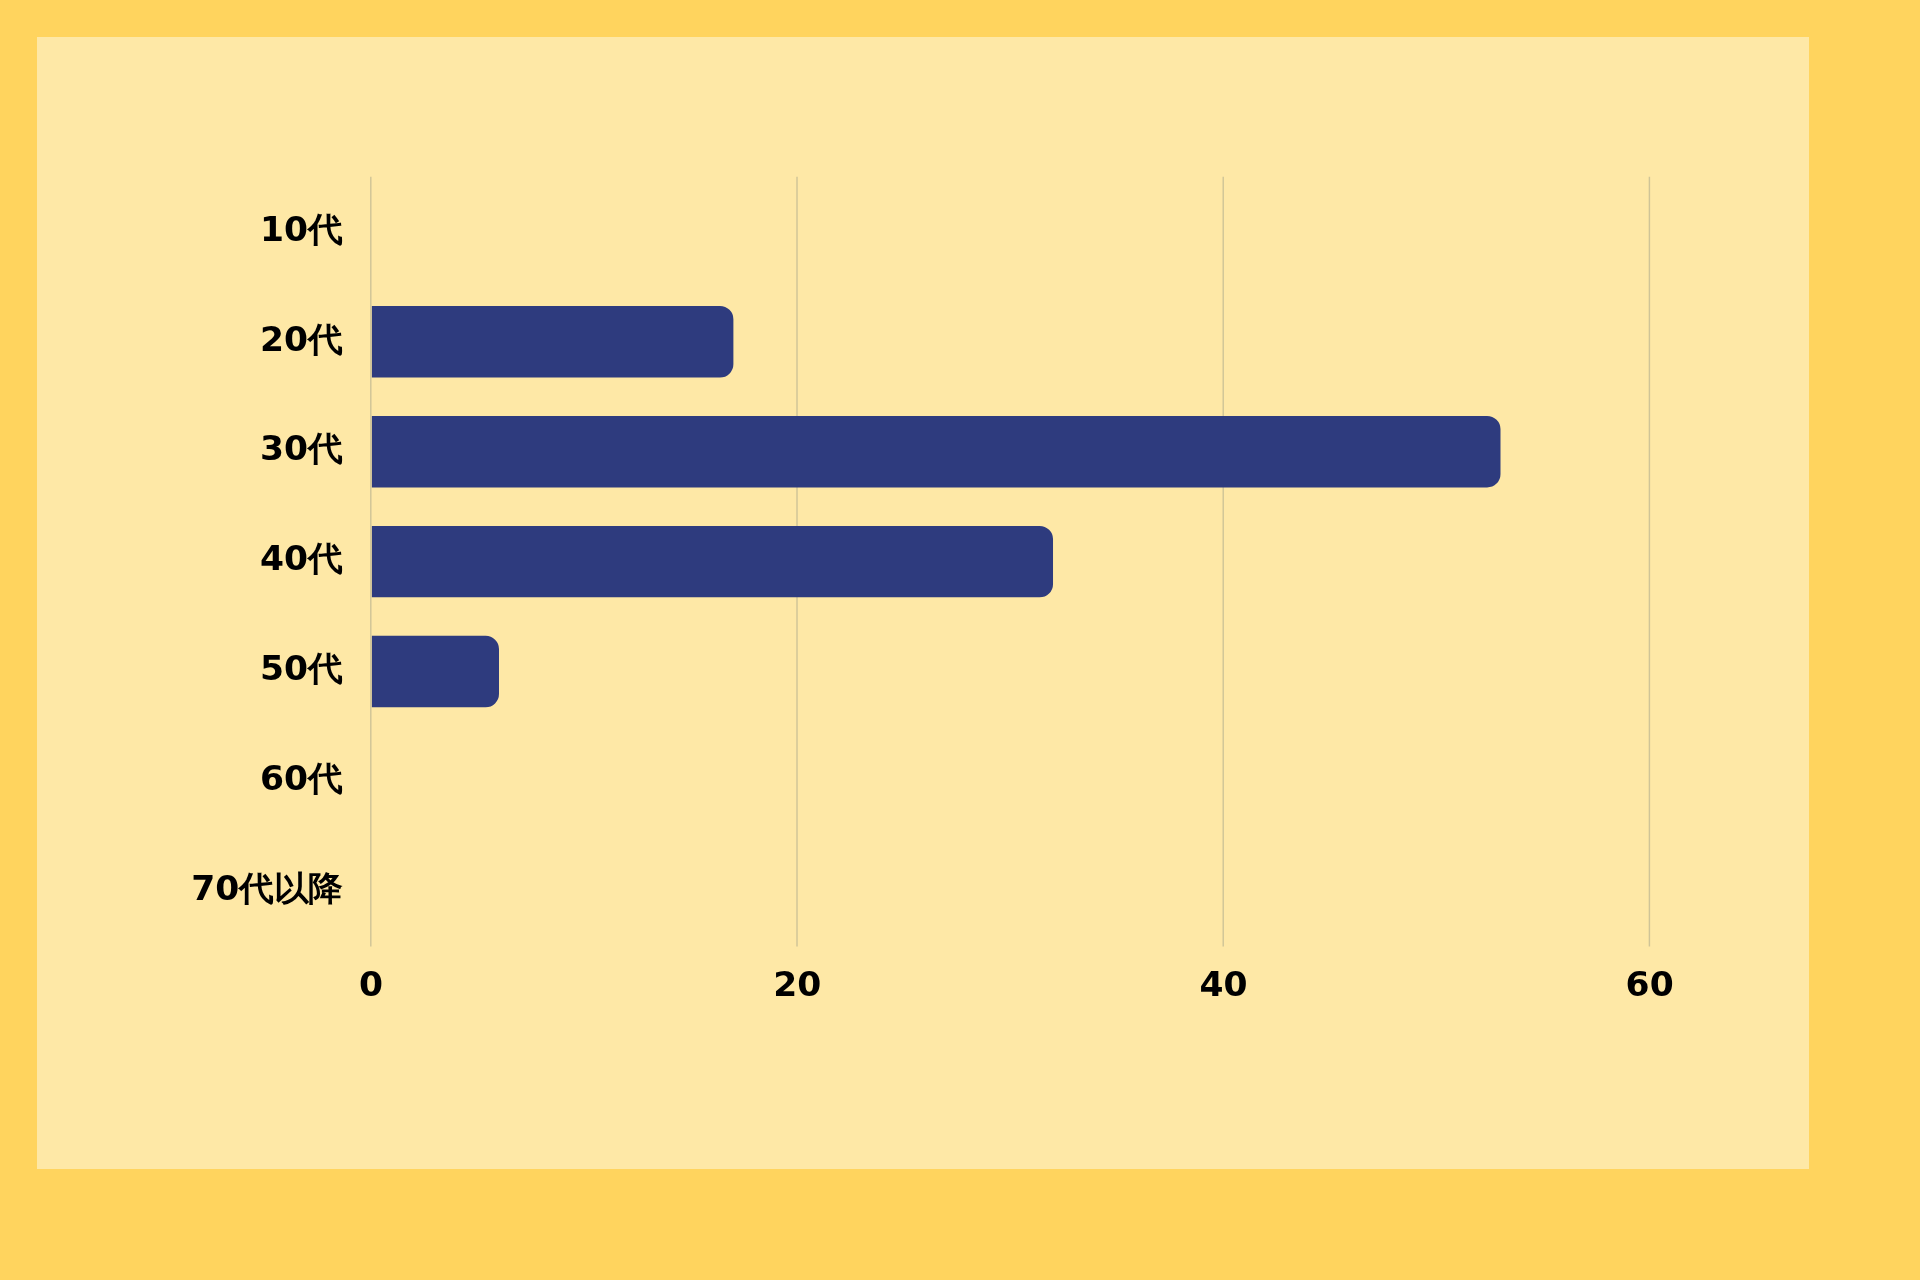 This screenshot has width=1920, height=1280. Describe the element at coordinates (371, 984) in the screenshot. I see `x-tick-label: 0` at that location.